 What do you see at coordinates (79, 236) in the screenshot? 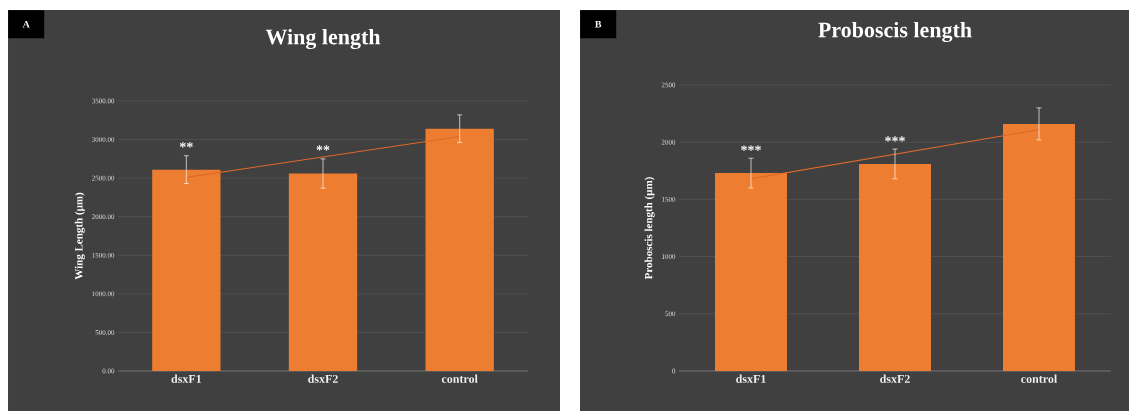
I see `y-axis-title: Wing Length (µm)` at bounding box center [79, 236].